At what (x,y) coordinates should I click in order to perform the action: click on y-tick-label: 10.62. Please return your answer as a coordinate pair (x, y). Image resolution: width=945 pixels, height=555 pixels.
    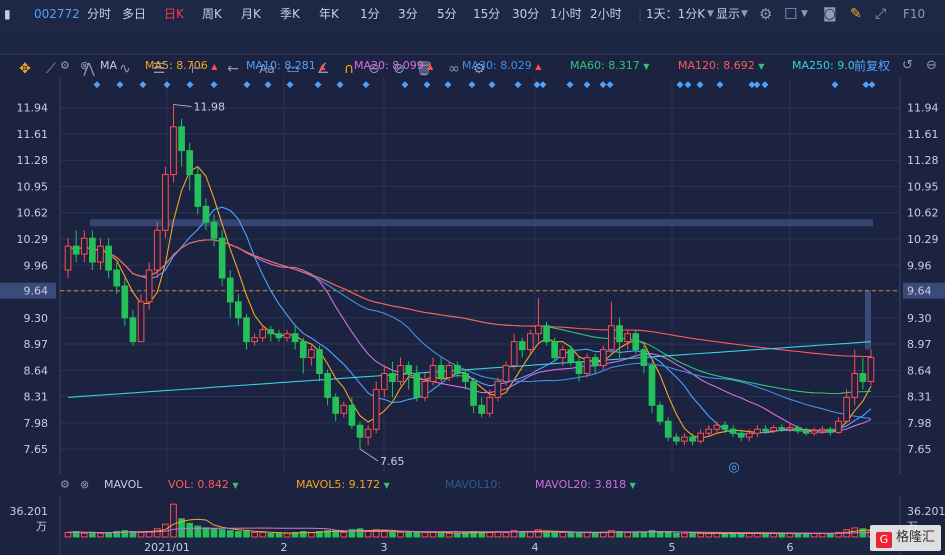
    Looking at the image, I should click on (33, 213).